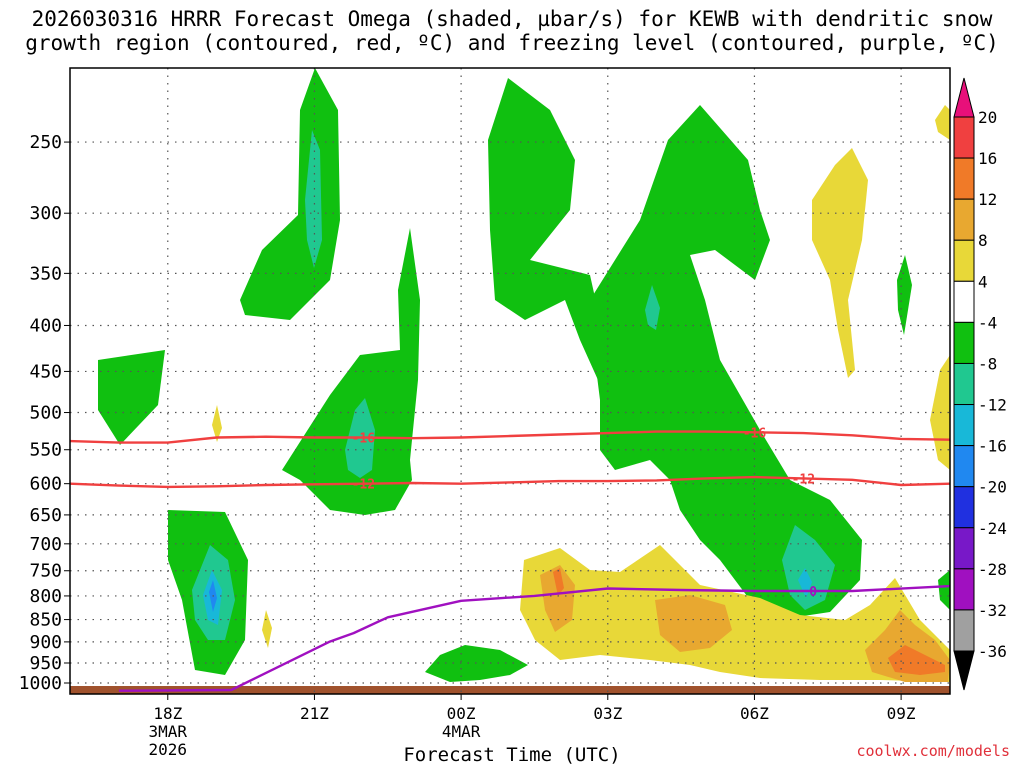  I want to click on y-tick-label: 850, so click(45, 620).